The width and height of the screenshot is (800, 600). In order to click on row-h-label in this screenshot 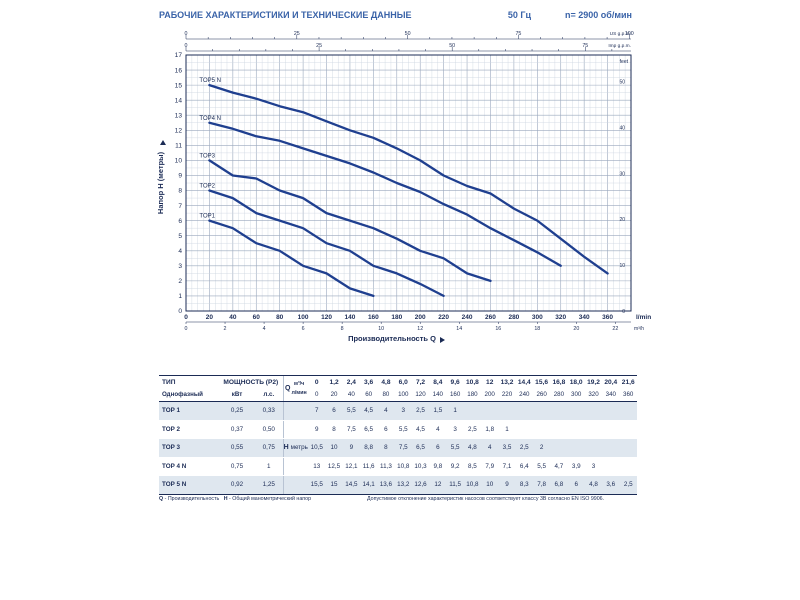, I will do `click(295, 466)`.